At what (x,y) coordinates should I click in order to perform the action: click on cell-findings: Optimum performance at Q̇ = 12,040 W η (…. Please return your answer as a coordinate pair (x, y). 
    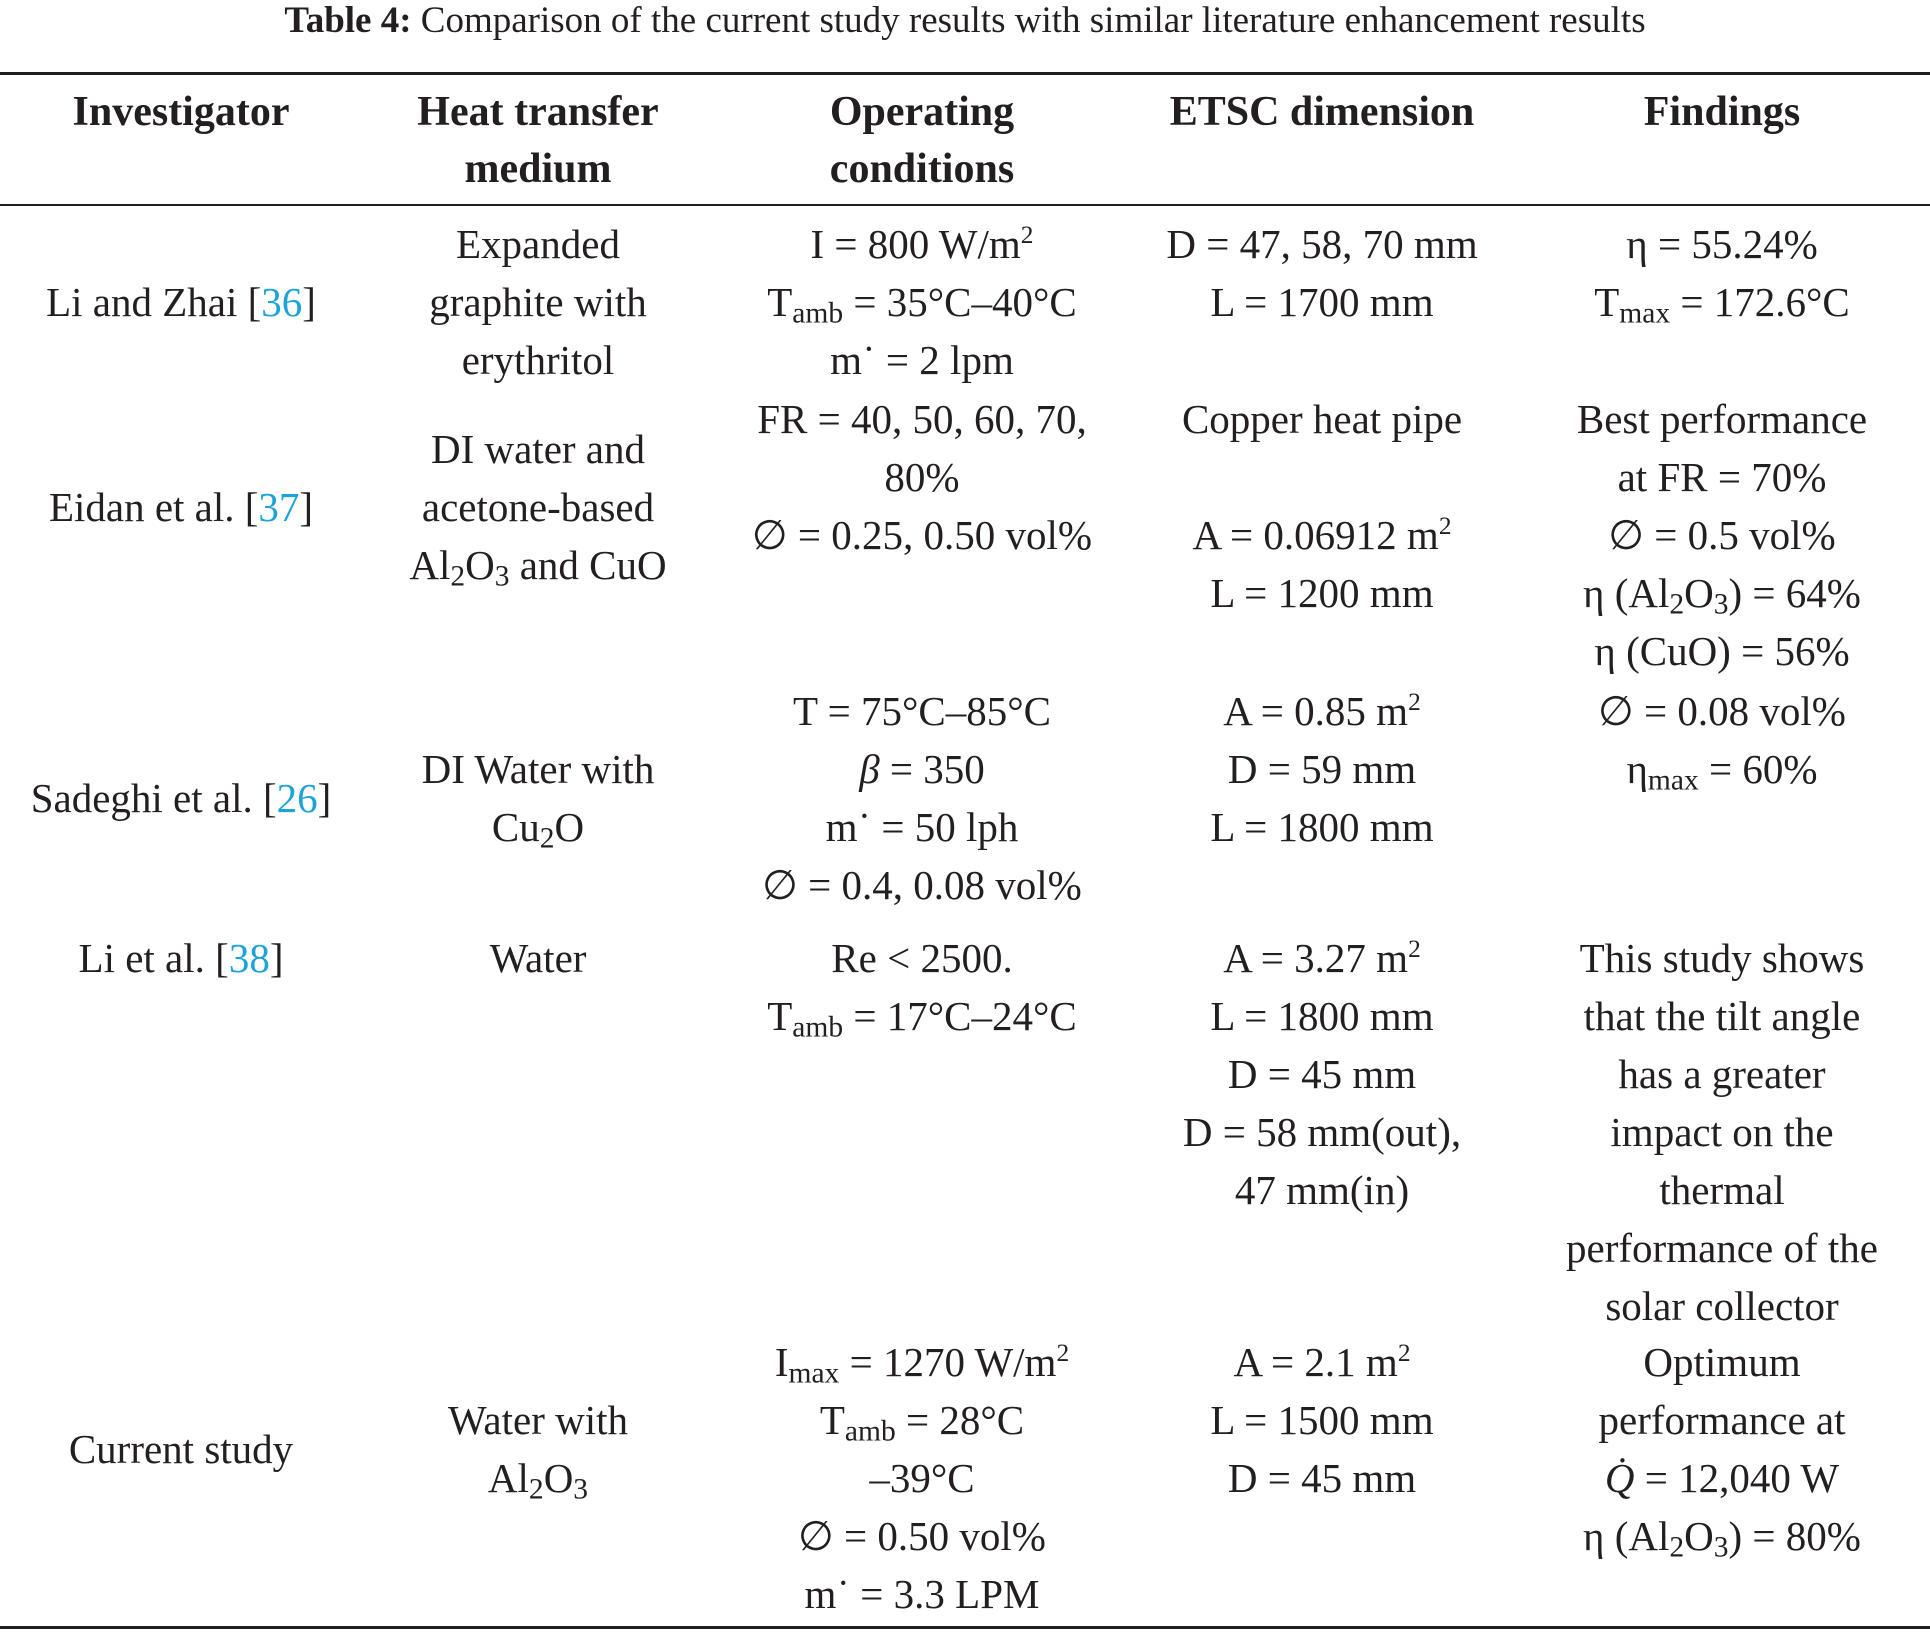
    Looking at the image, I should click on (1722, 1449).